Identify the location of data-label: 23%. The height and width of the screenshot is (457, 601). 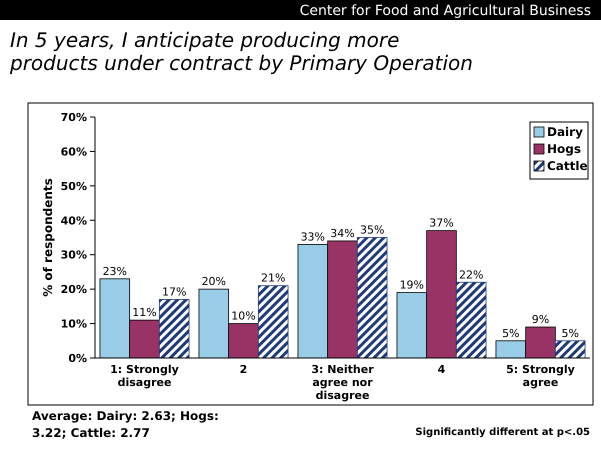
(115, 271).